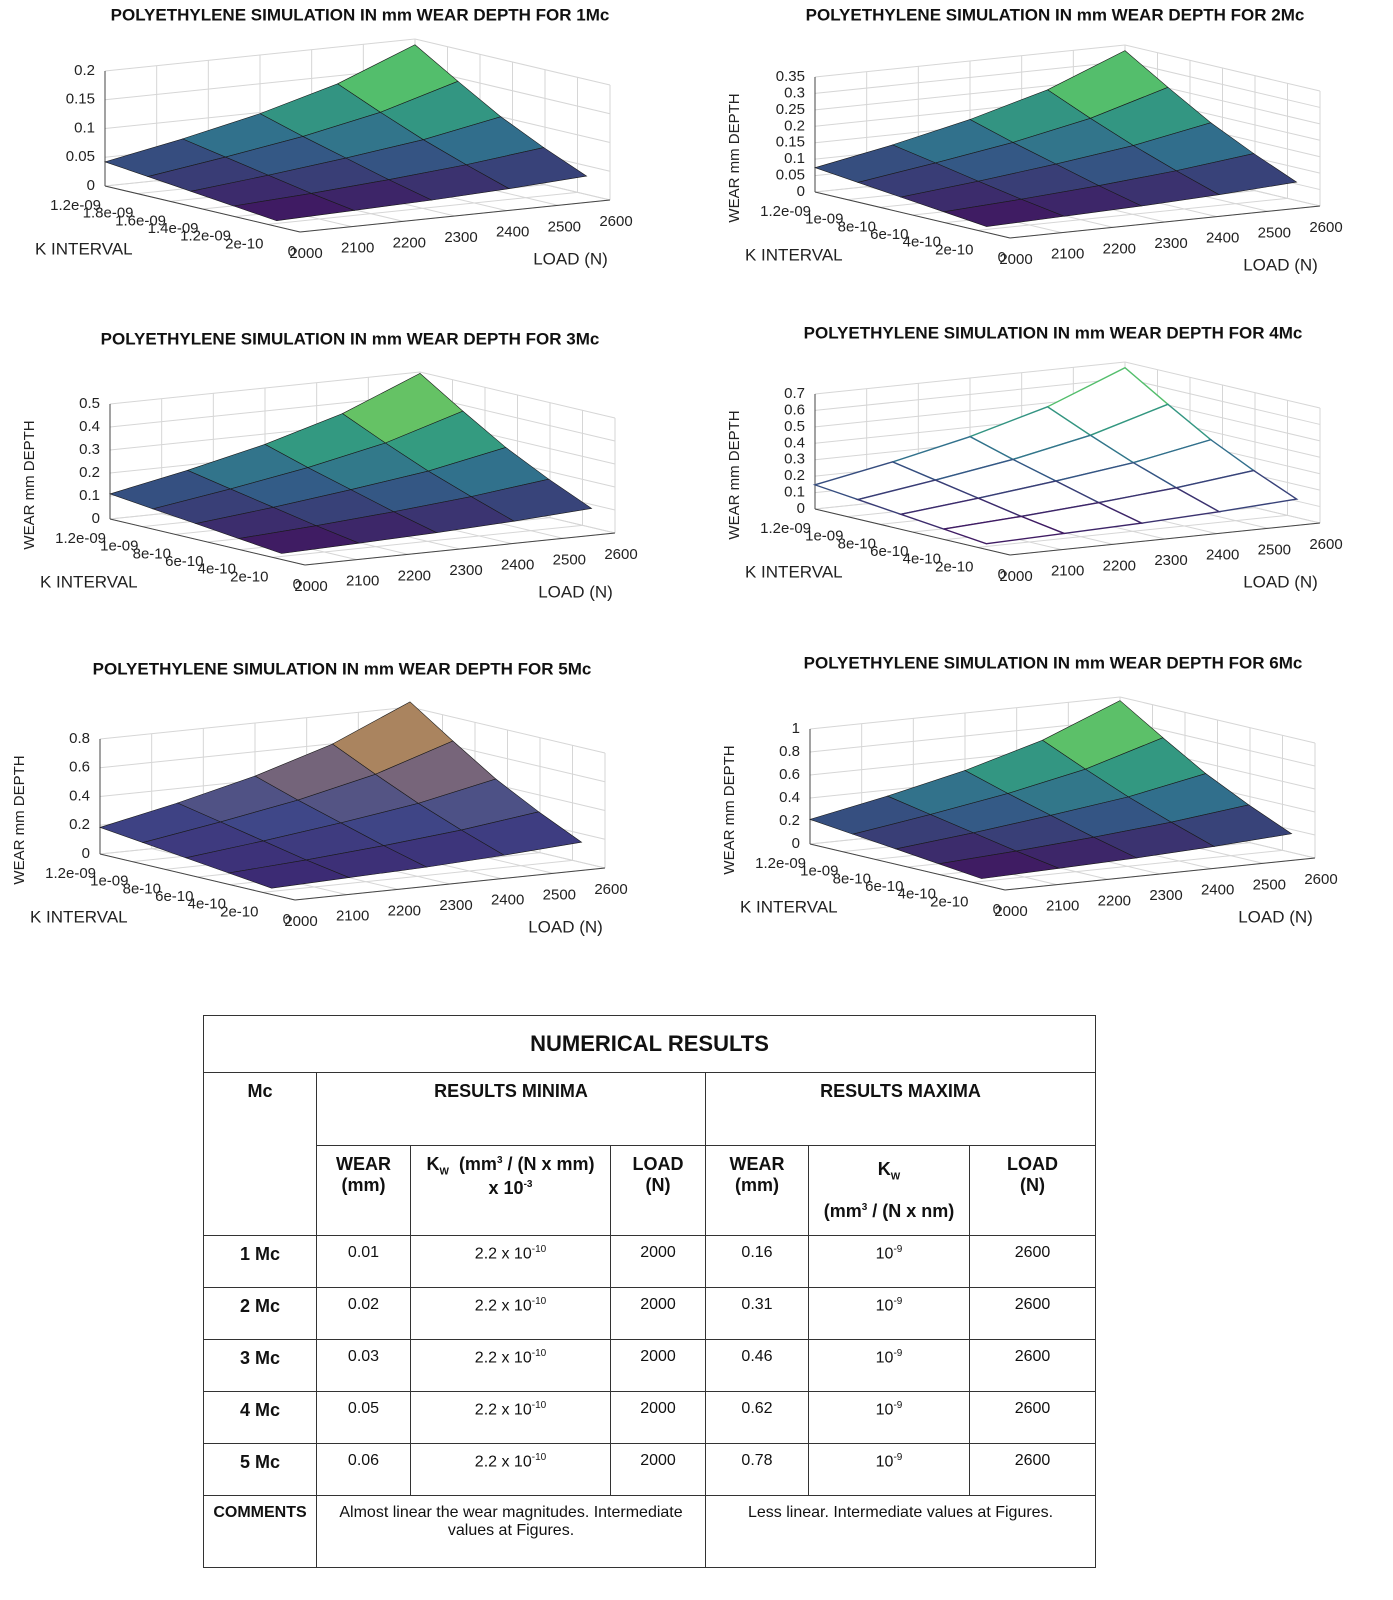 This screenshot has height=1600, width=1393. I want to click on mc-header: Mc, so click(260, 1154).